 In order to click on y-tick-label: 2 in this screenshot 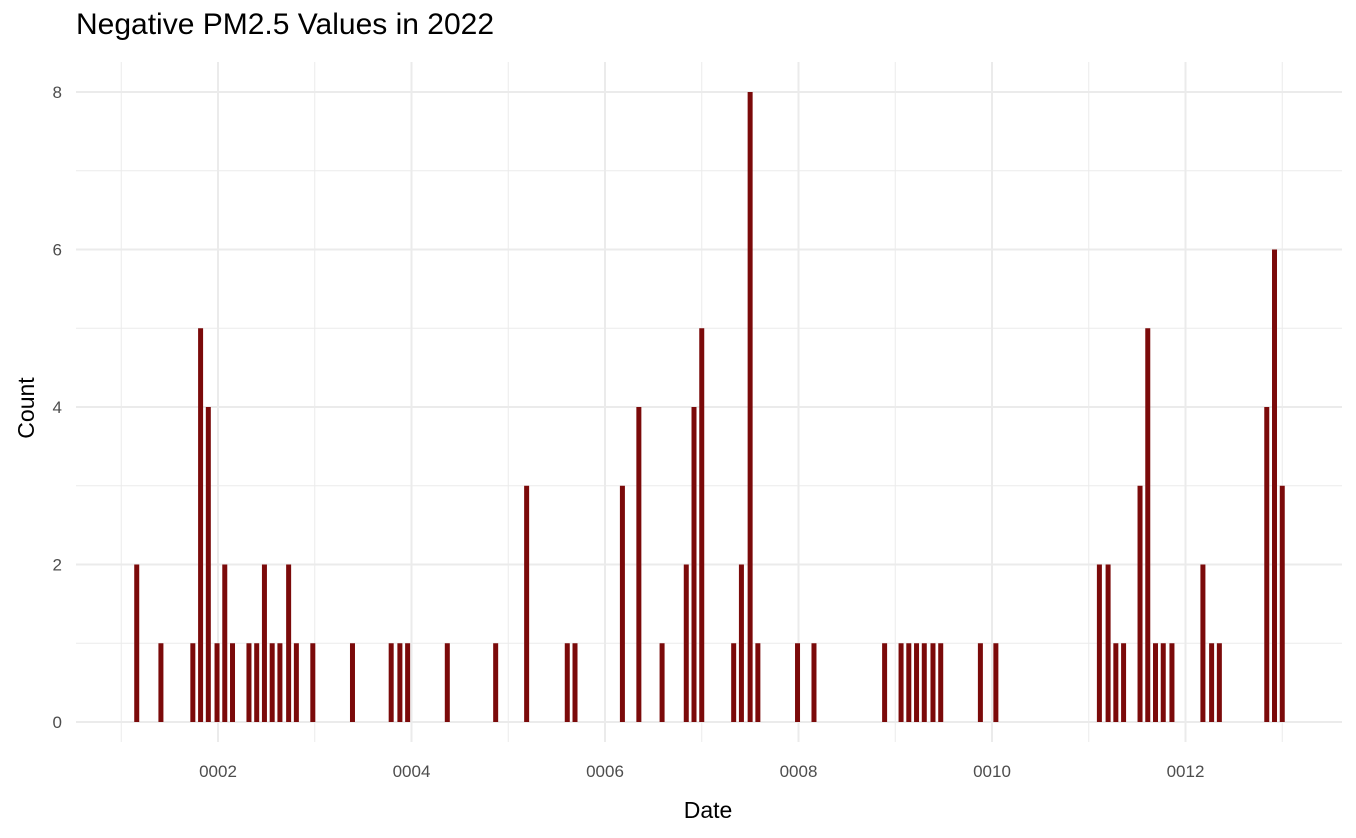, I will do `click(57, 565)`.